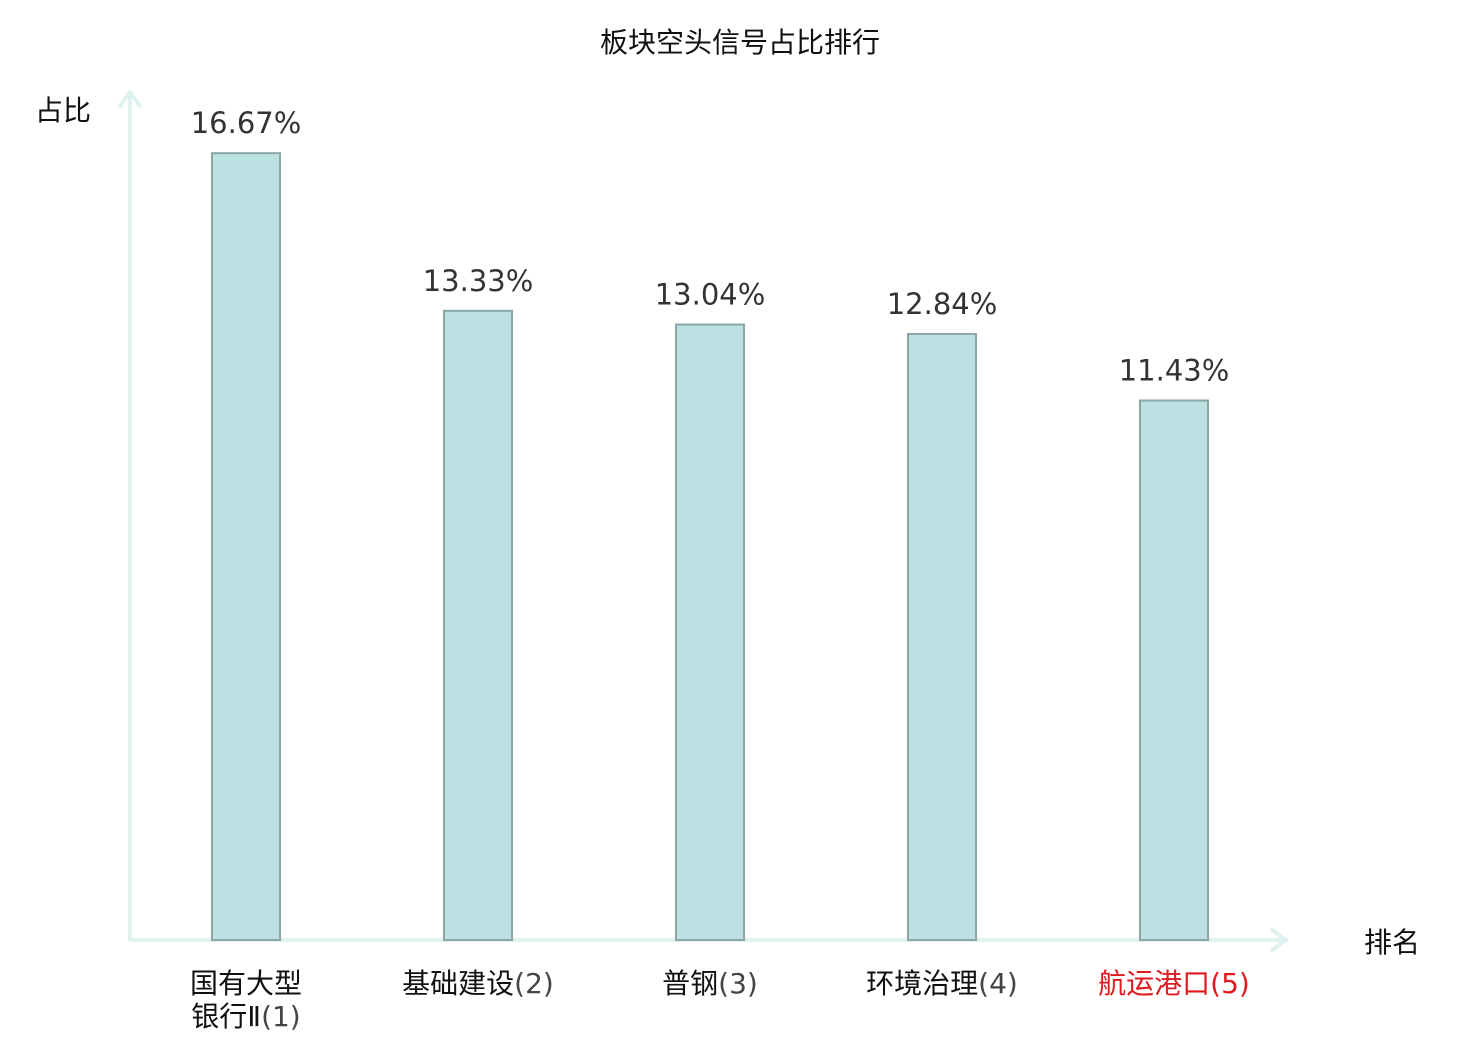 The height and width of the screenshot is (1040, 1480). What do you see at coordinates (281, 1016) in the screenshot?
I see `category-rank: (1)` at bounding box center [281, 1016].